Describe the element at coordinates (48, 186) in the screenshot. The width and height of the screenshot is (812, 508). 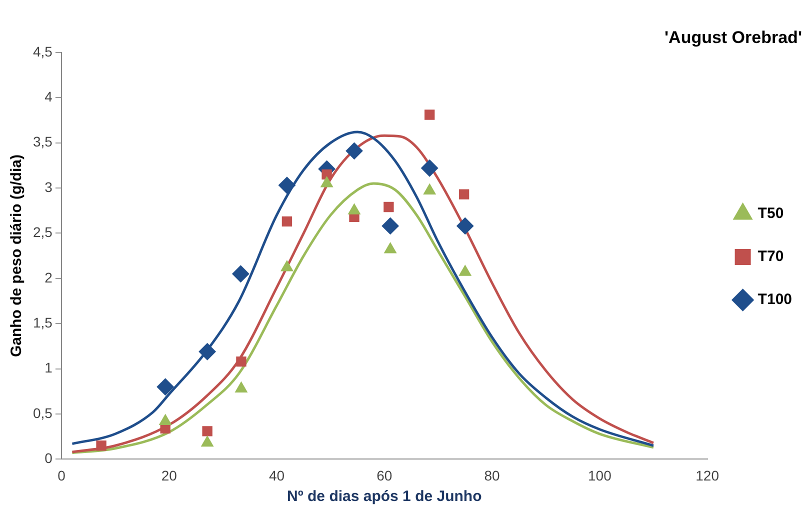
I see `y-tick-label: 3` at that location.